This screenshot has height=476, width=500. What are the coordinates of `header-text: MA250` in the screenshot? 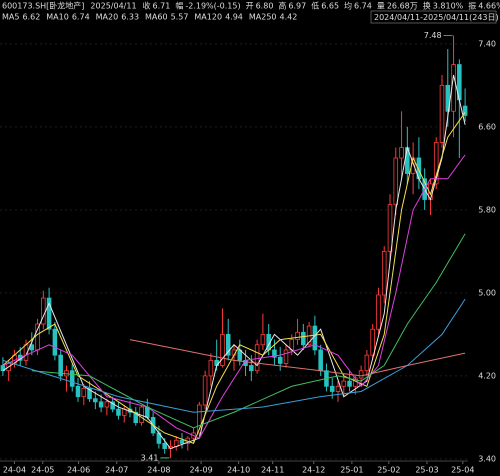 It's located at (263, 17).